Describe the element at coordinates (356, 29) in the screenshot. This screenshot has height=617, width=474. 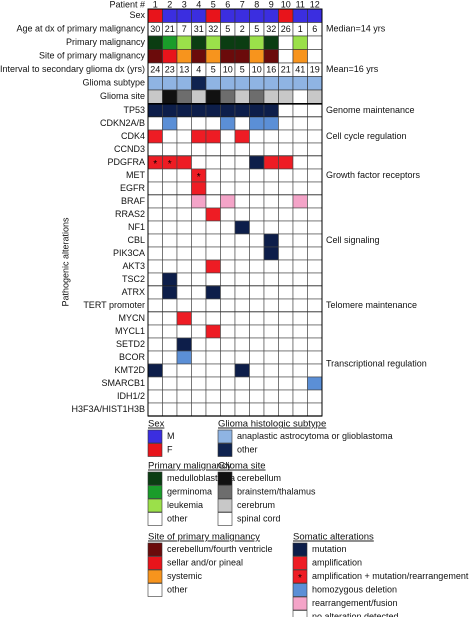
I see `row-note: Median=14 yrs` at that location.